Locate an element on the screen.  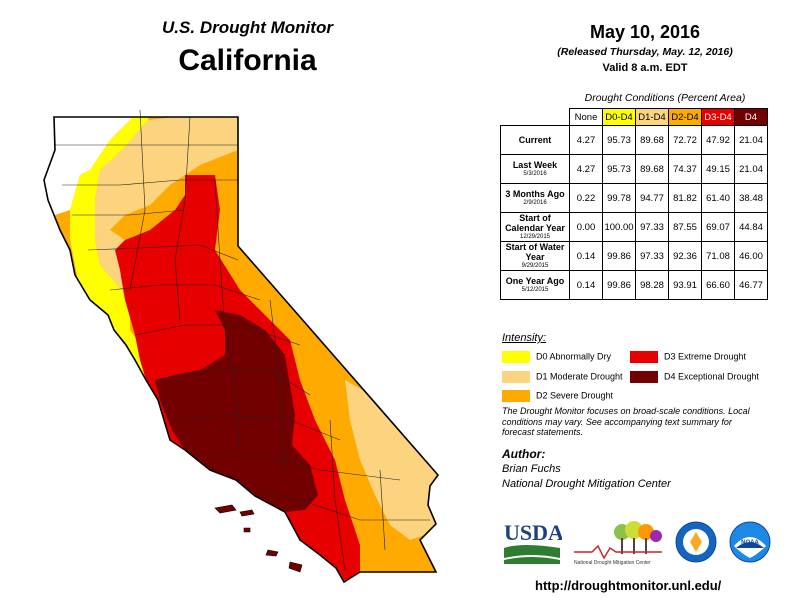
row-label: One Year Ago 5/12/2015 is located at coordinates (535, 285).